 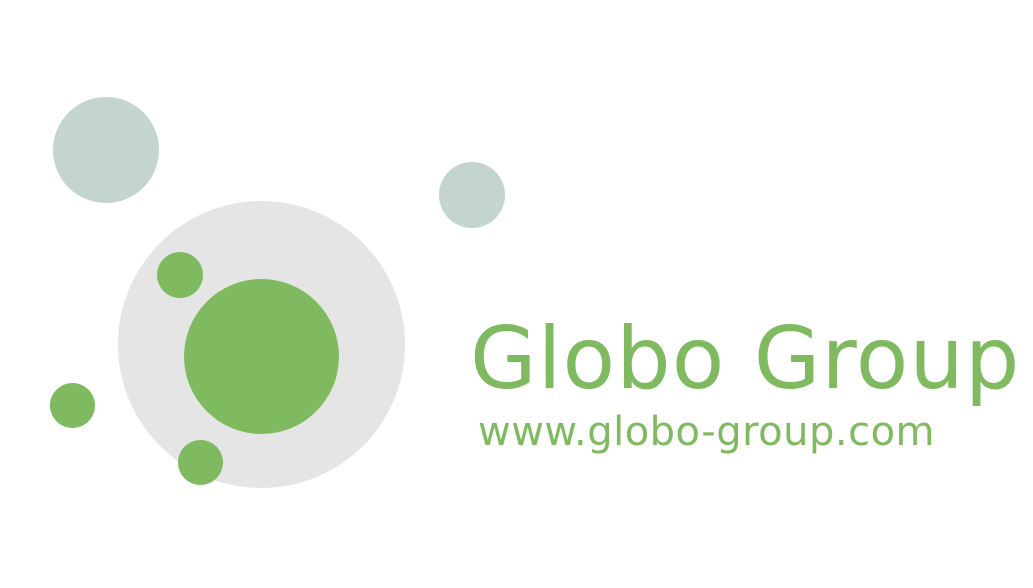 What do you see at coordinates (745, 359) in the screenshot?
I see `brand-name: Globo Group` at bounding box center [745, 359].